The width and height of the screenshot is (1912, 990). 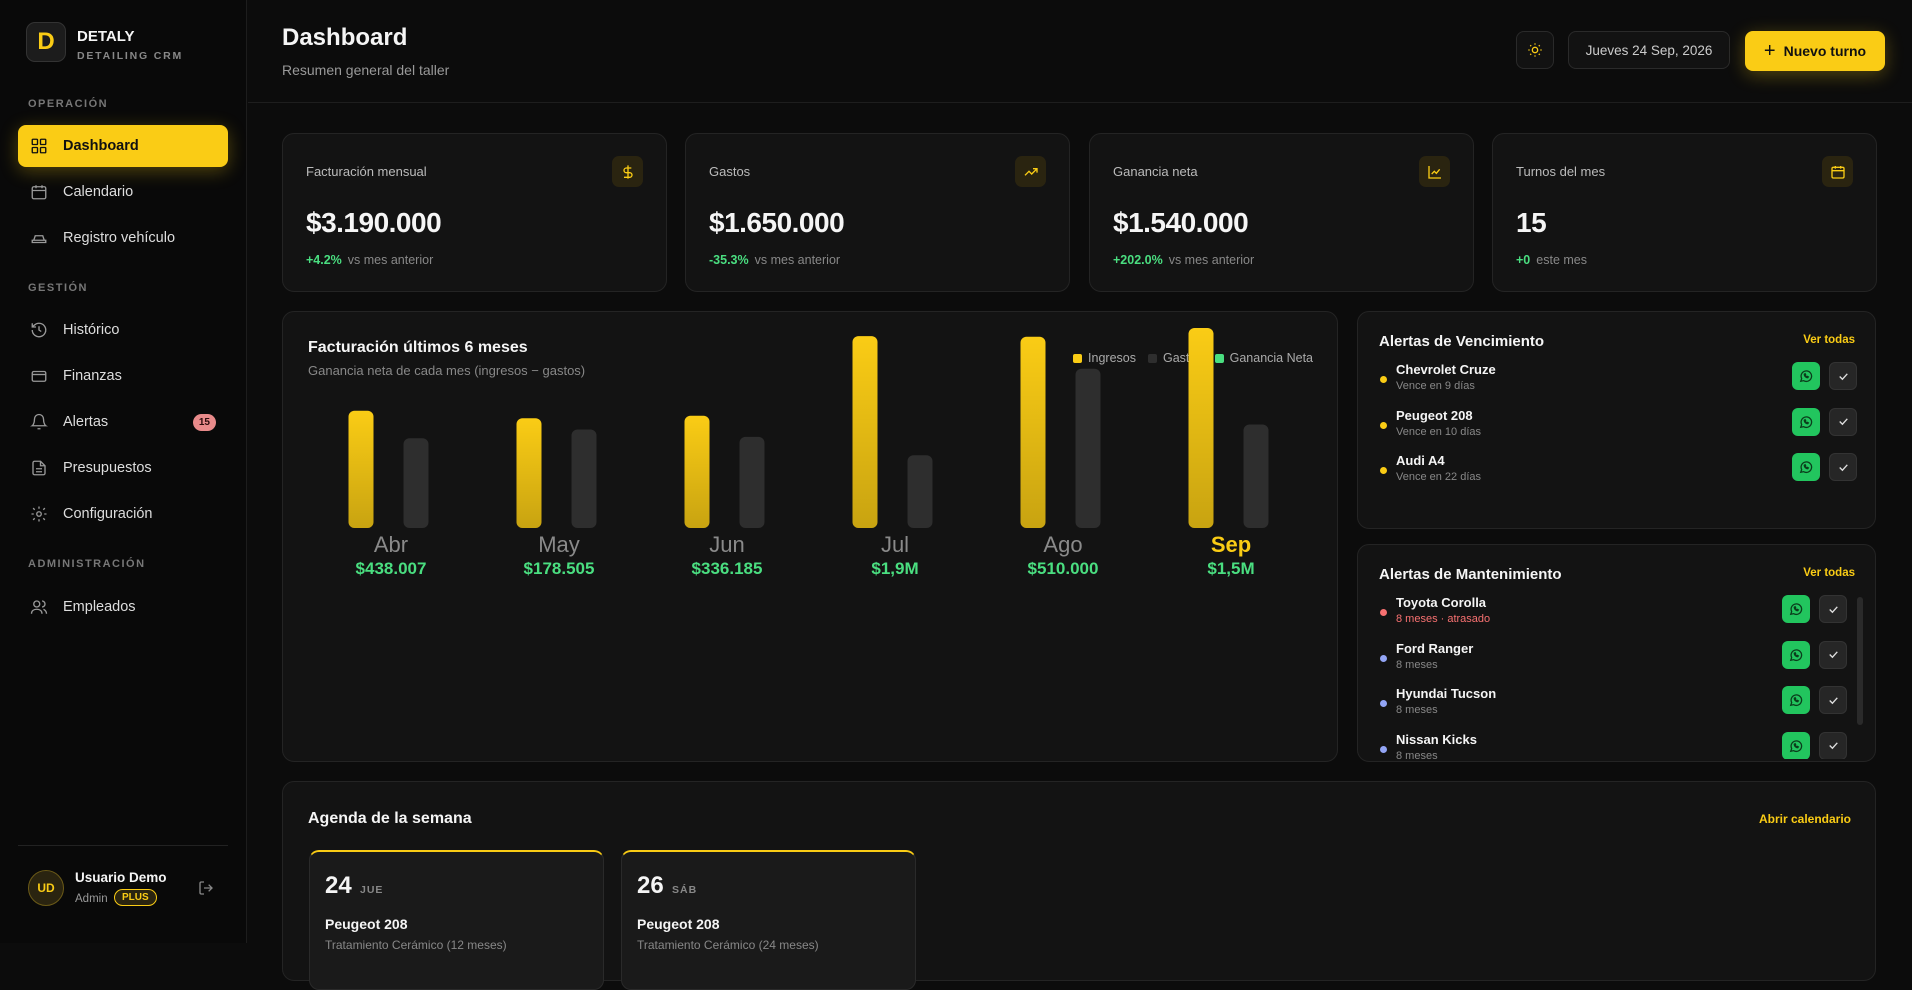 What do you see at coordinates (204, 422) in the screenshot?
I see `nav-badge: 15` at bounding box center [204, 422].